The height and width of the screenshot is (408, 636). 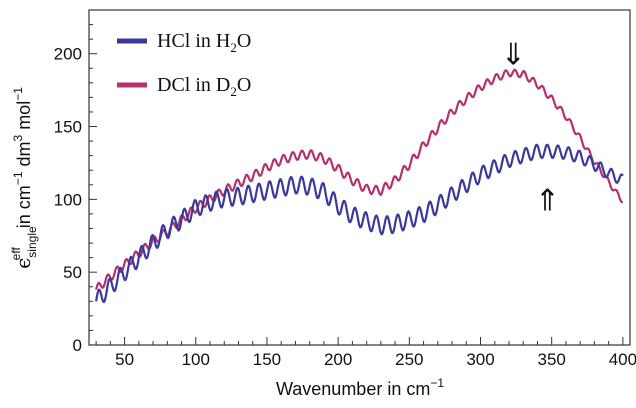 What do you see at coordinates (622, 359) in the screenshot?
I see `x-tick-label: 400` at bounding box center [622, 359].